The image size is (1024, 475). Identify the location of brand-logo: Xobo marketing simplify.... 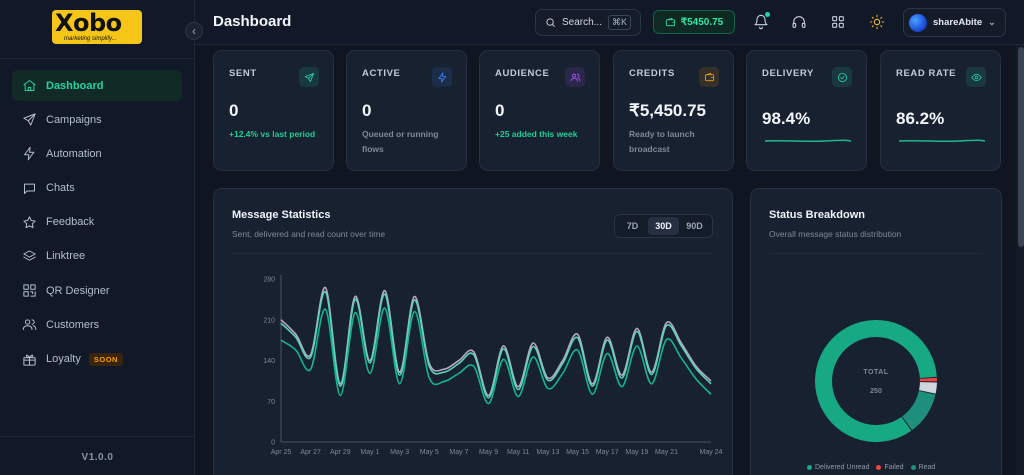
(97, 26).